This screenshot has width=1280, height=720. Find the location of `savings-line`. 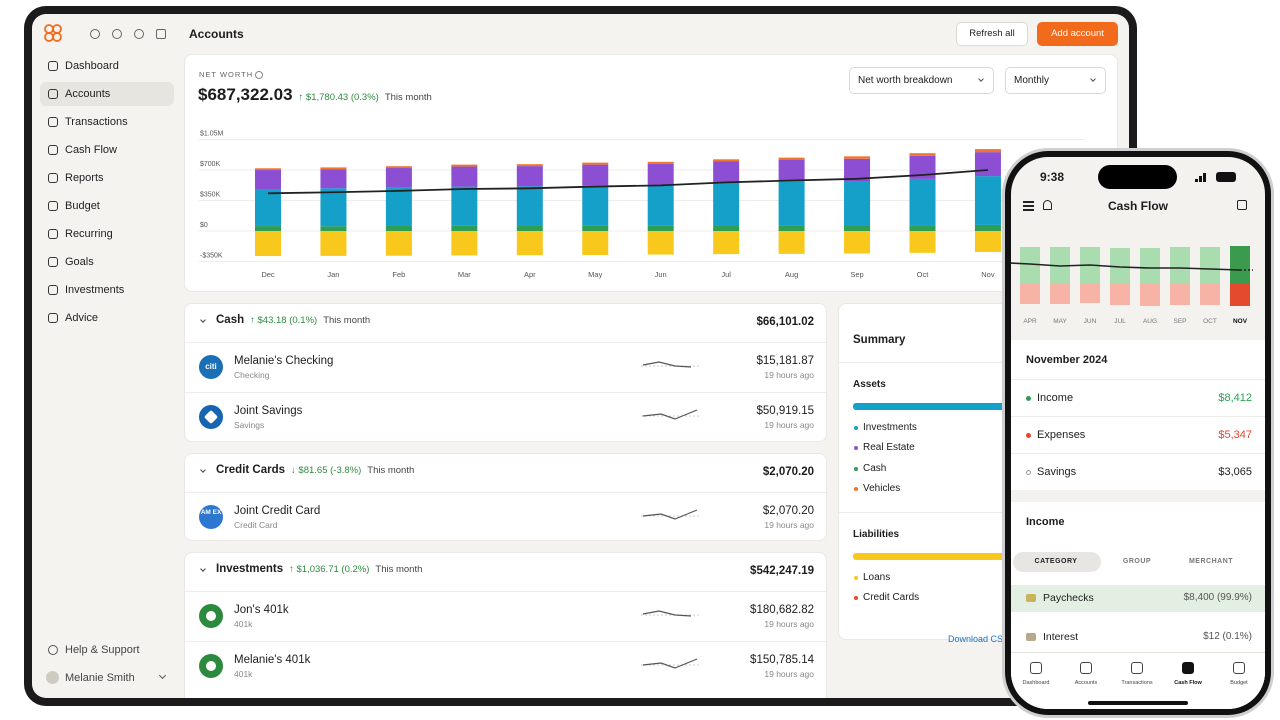

savings-line is located at coordinates (1126, 266).